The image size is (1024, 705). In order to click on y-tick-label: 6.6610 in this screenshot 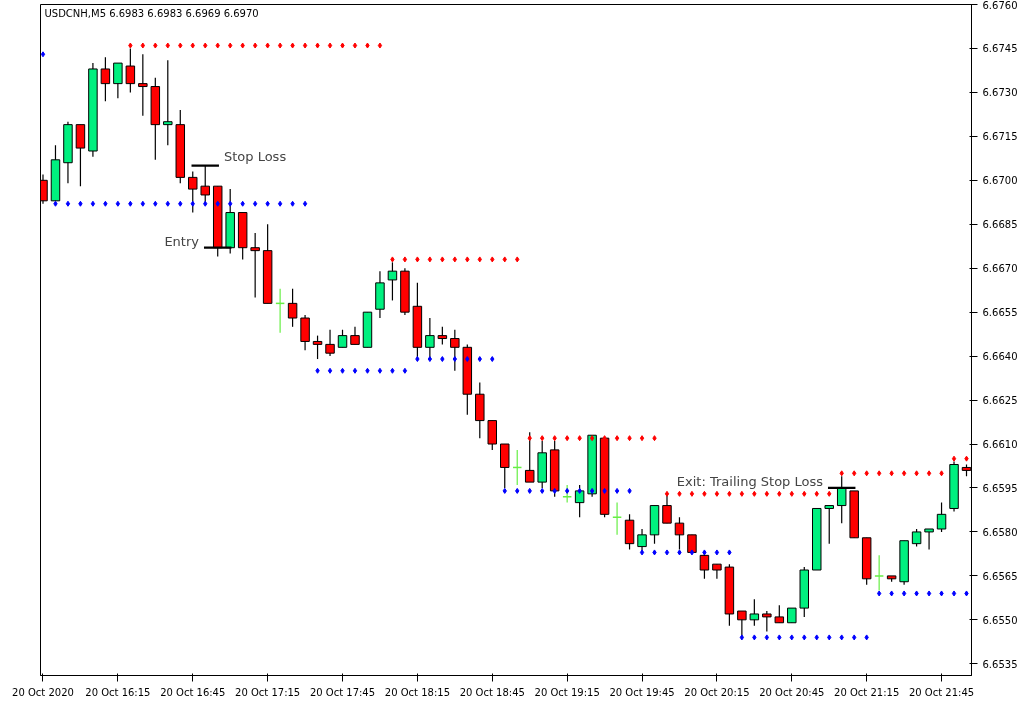, I will do `click(1000, 445)`.